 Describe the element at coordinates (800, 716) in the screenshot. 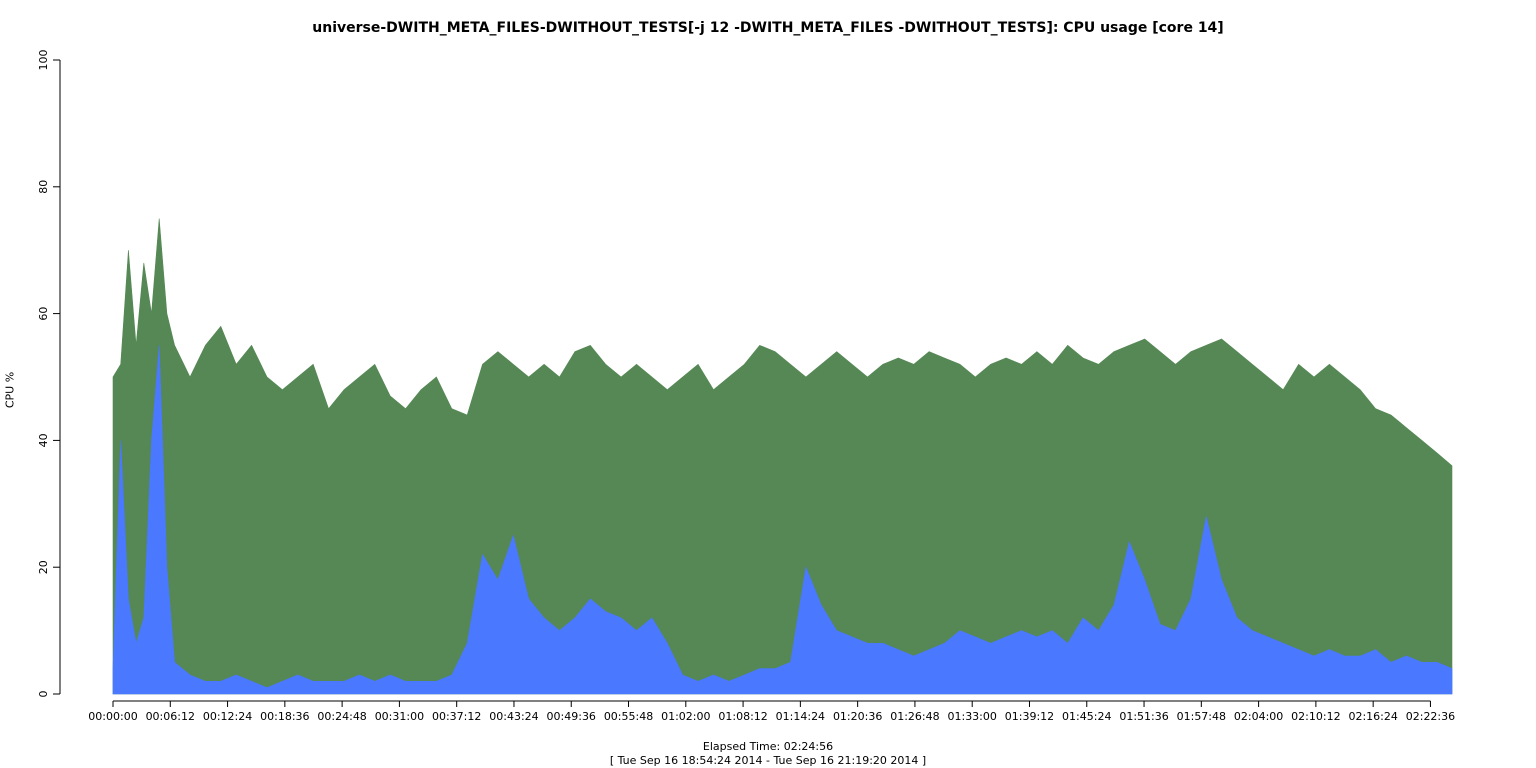

I see `x-tick-label: 01:14:24` at that location.